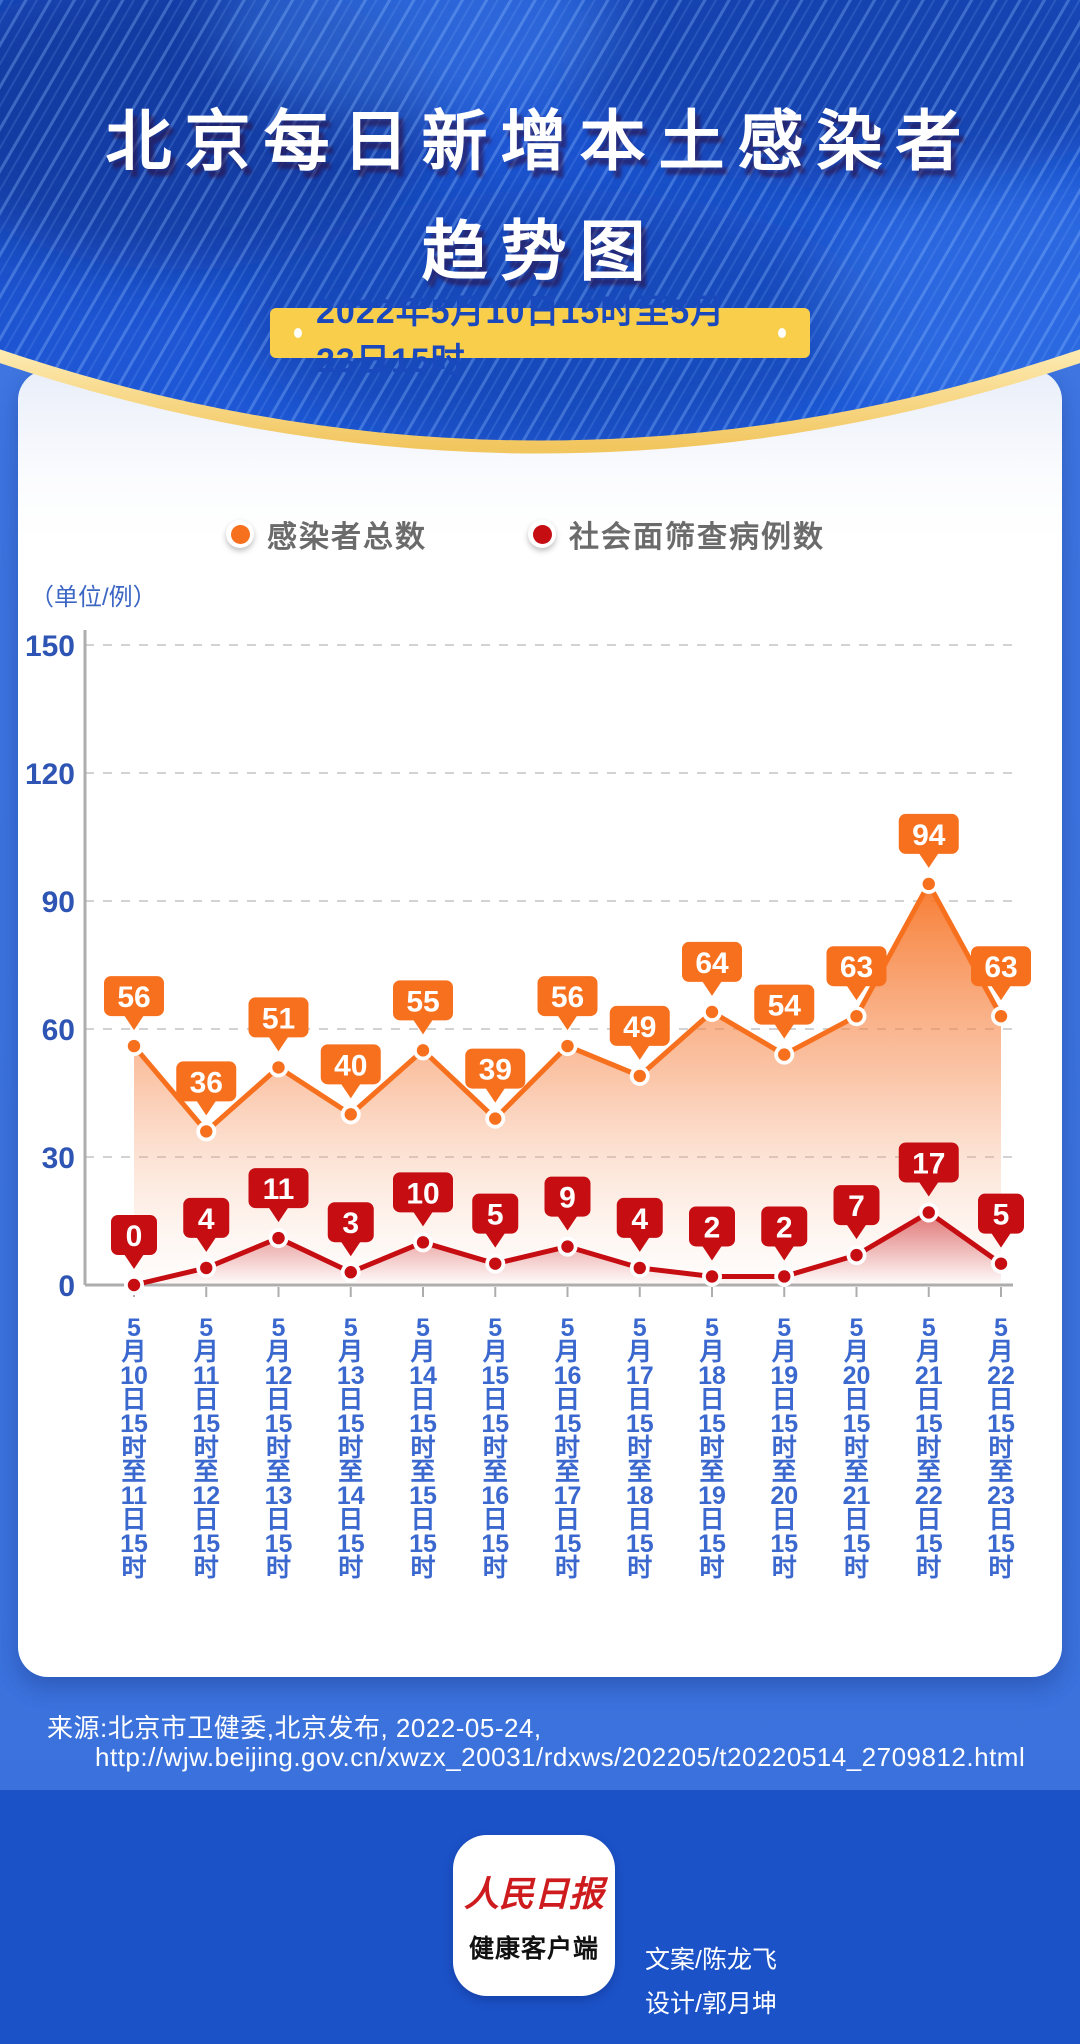  Describe the element at coordinates (540, 141) in the screenshot. I see `page-title-line1: 北京每日新增本土感染者` at that location.